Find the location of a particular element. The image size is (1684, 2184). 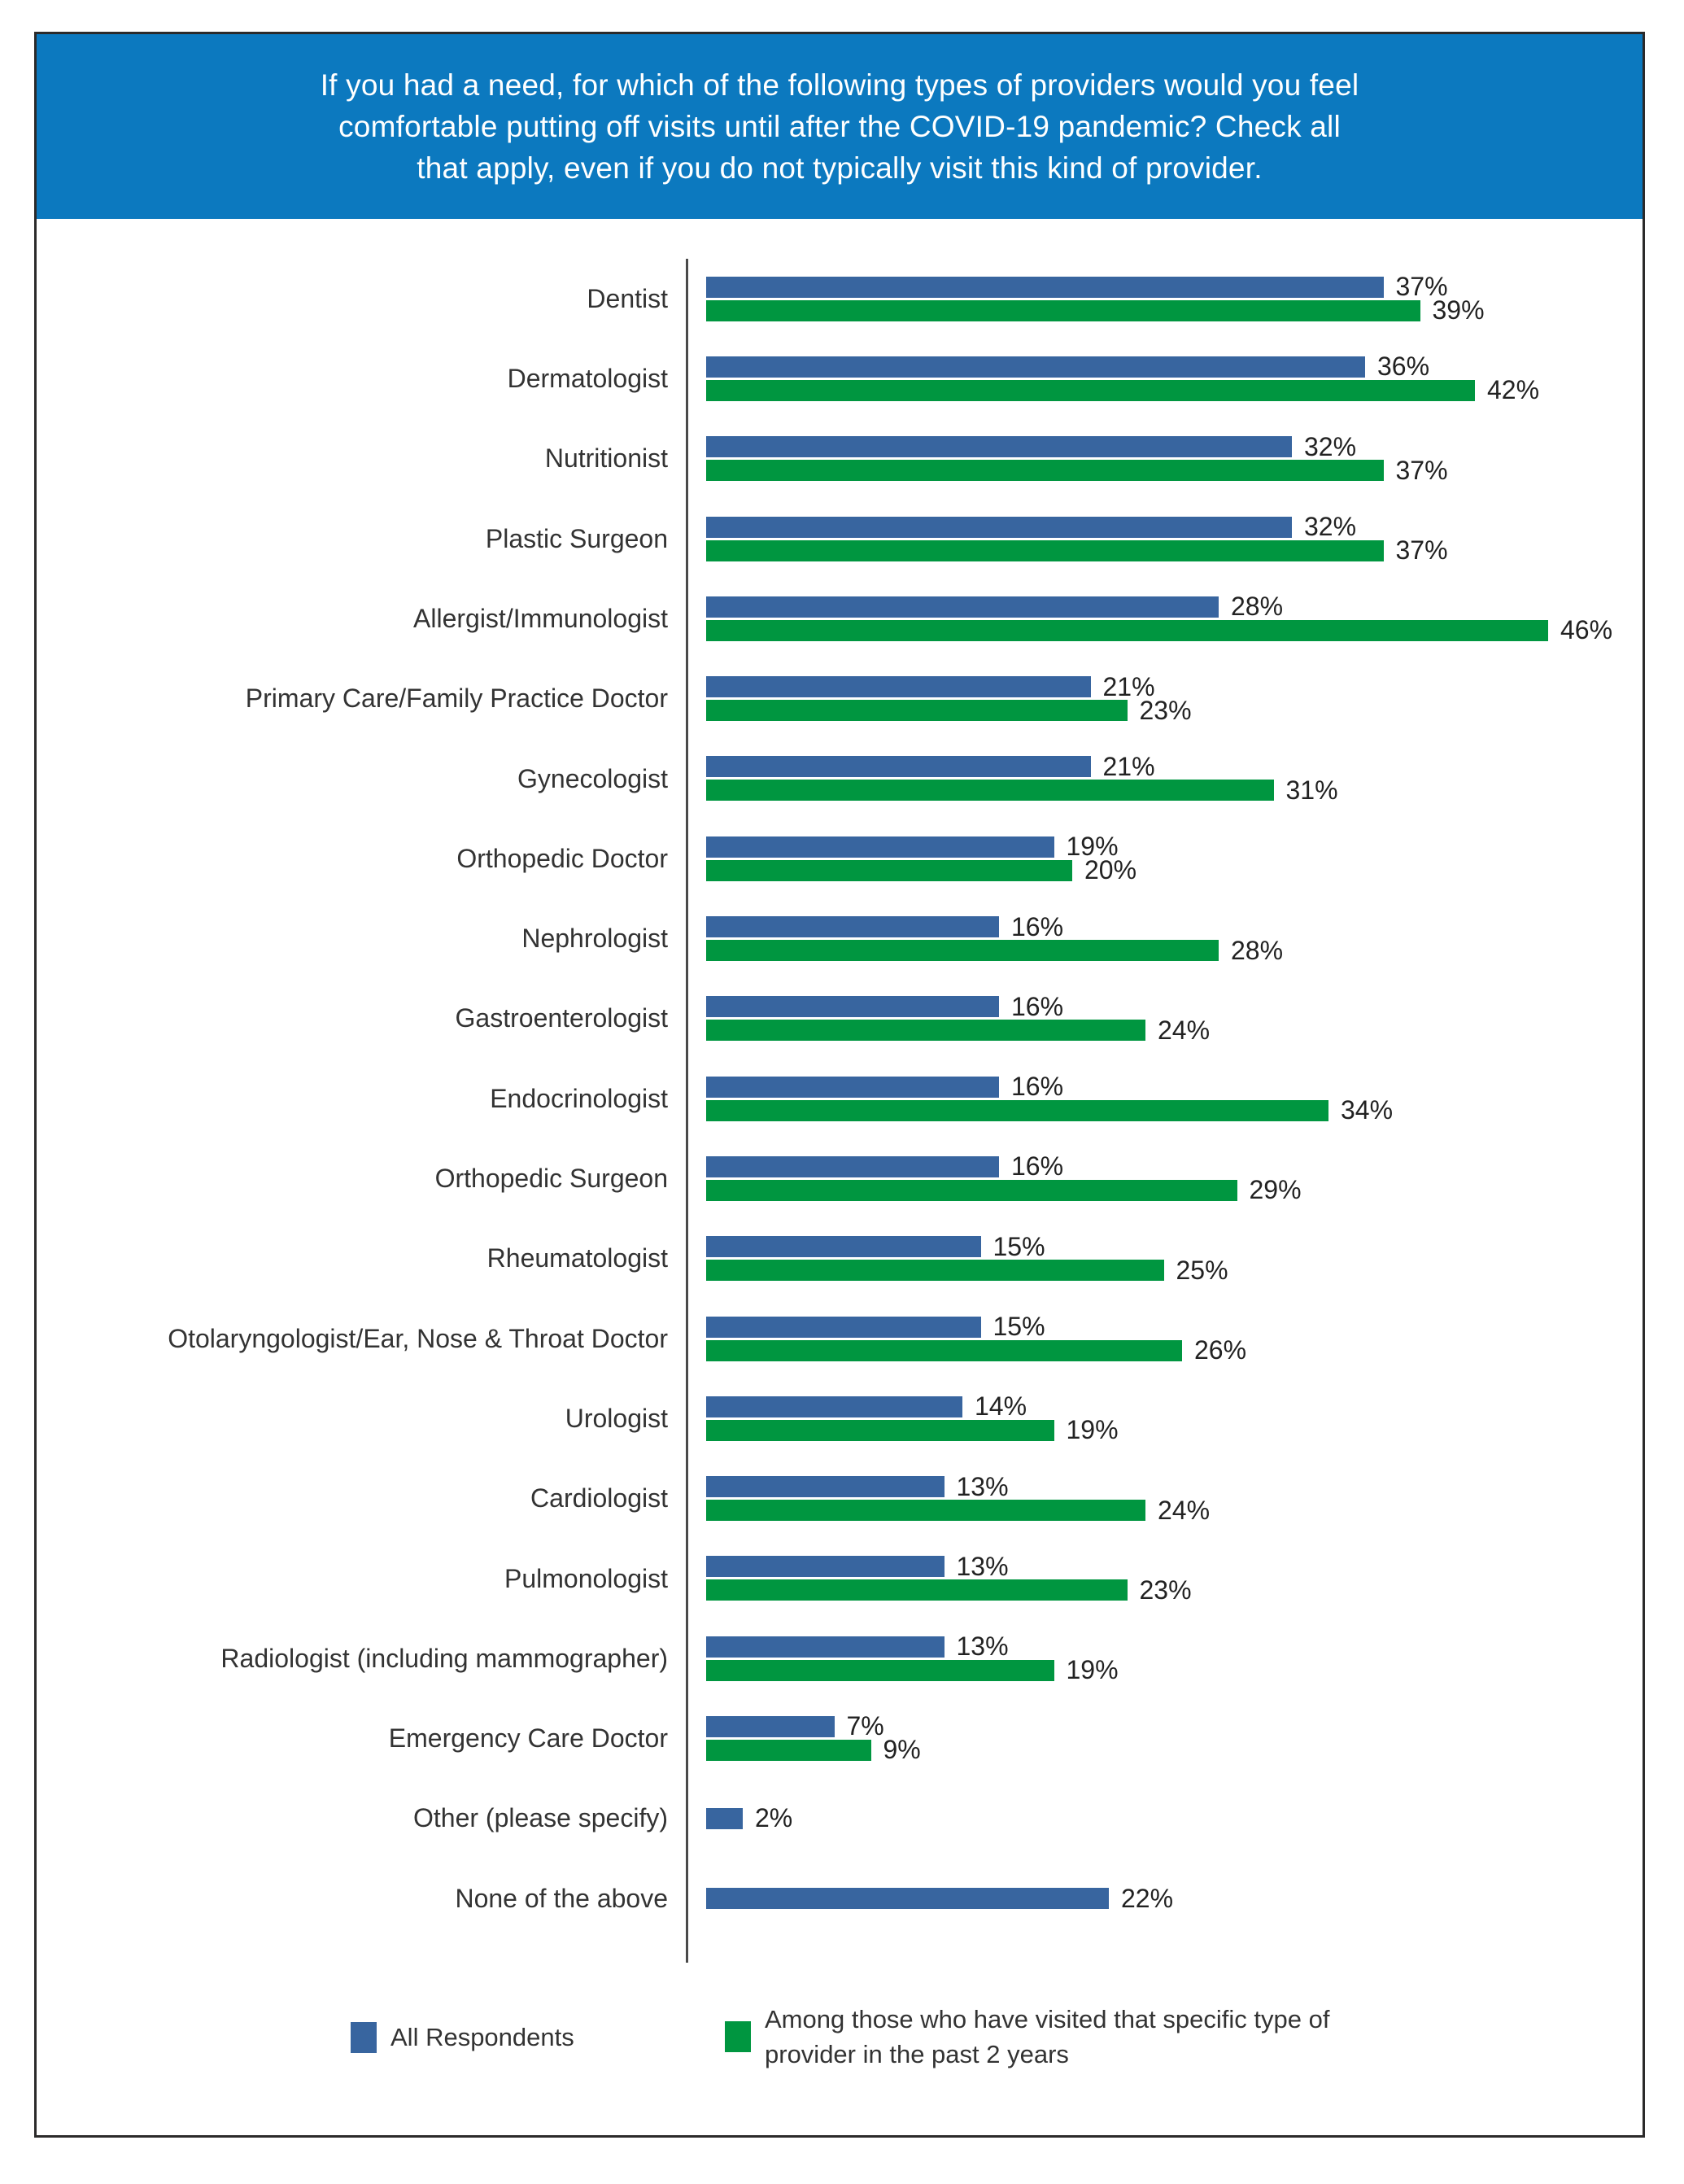

legend-label-all-respondents: All Respondents is located at coordinates (482, 2037).